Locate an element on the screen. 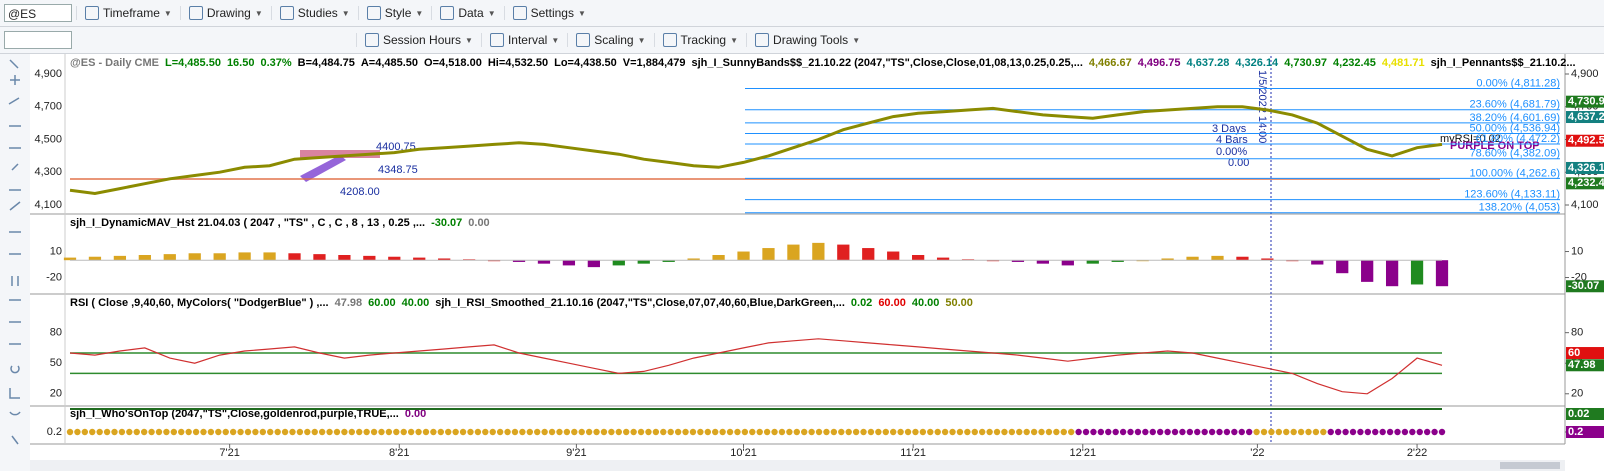  menu-button: Interval ▼ is located at coordinates (523, 40).